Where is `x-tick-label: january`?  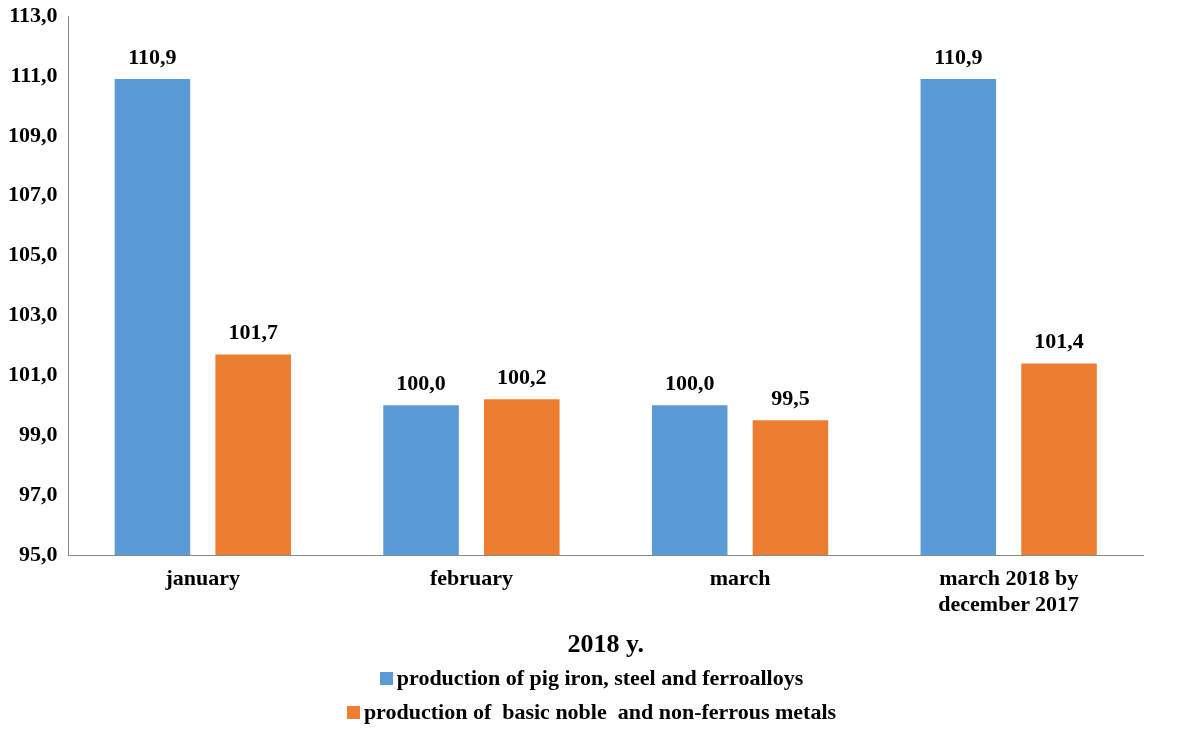 x-tick-label: january is located at coordinates (202, 577).